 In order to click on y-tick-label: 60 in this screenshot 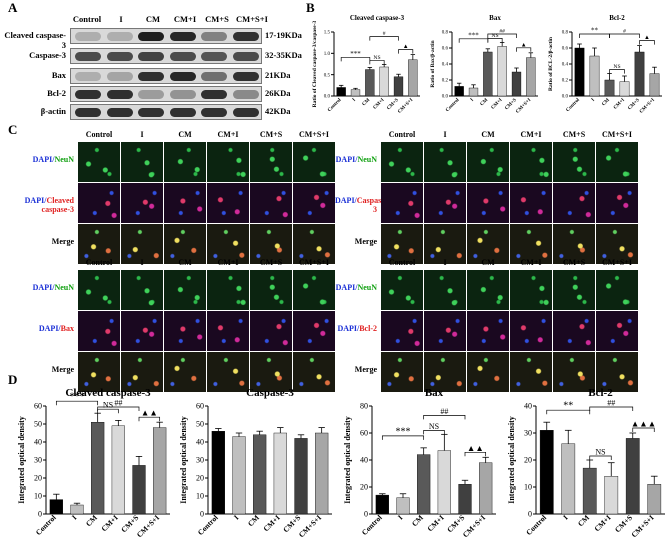, I will do `click(200, 406)`.